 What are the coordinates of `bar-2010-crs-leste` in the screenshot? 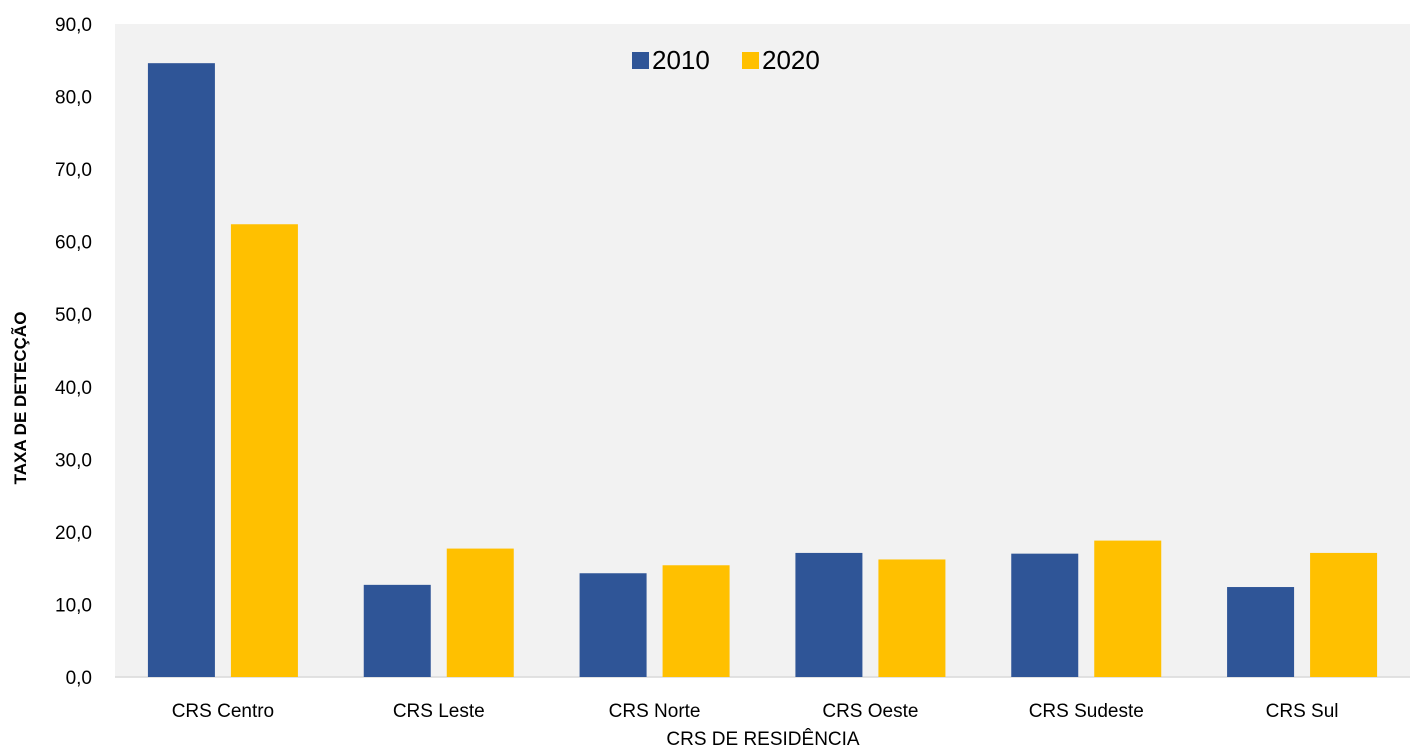 It's located at (397, 630).